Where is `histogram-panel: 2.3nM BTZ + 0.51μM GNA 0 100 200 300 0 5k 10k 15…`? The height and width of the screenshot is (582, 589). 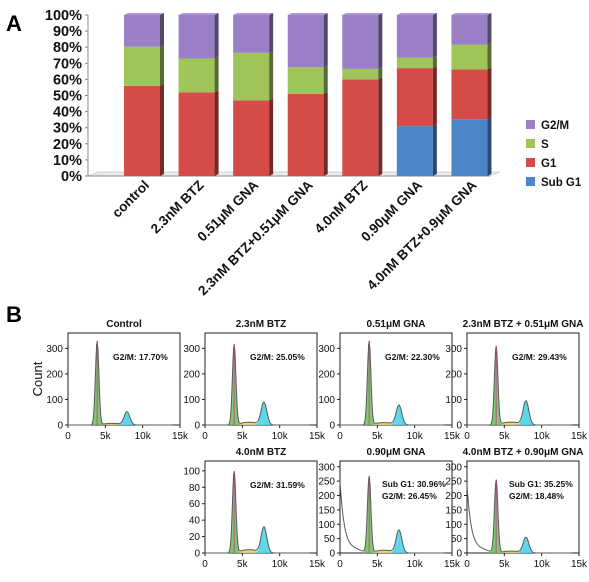
histogram-panel: 2.3nM BTZ + 0.51μM GNA 0 100 200 300 0 5k 10k 15… is located at coordinates (516, 380).